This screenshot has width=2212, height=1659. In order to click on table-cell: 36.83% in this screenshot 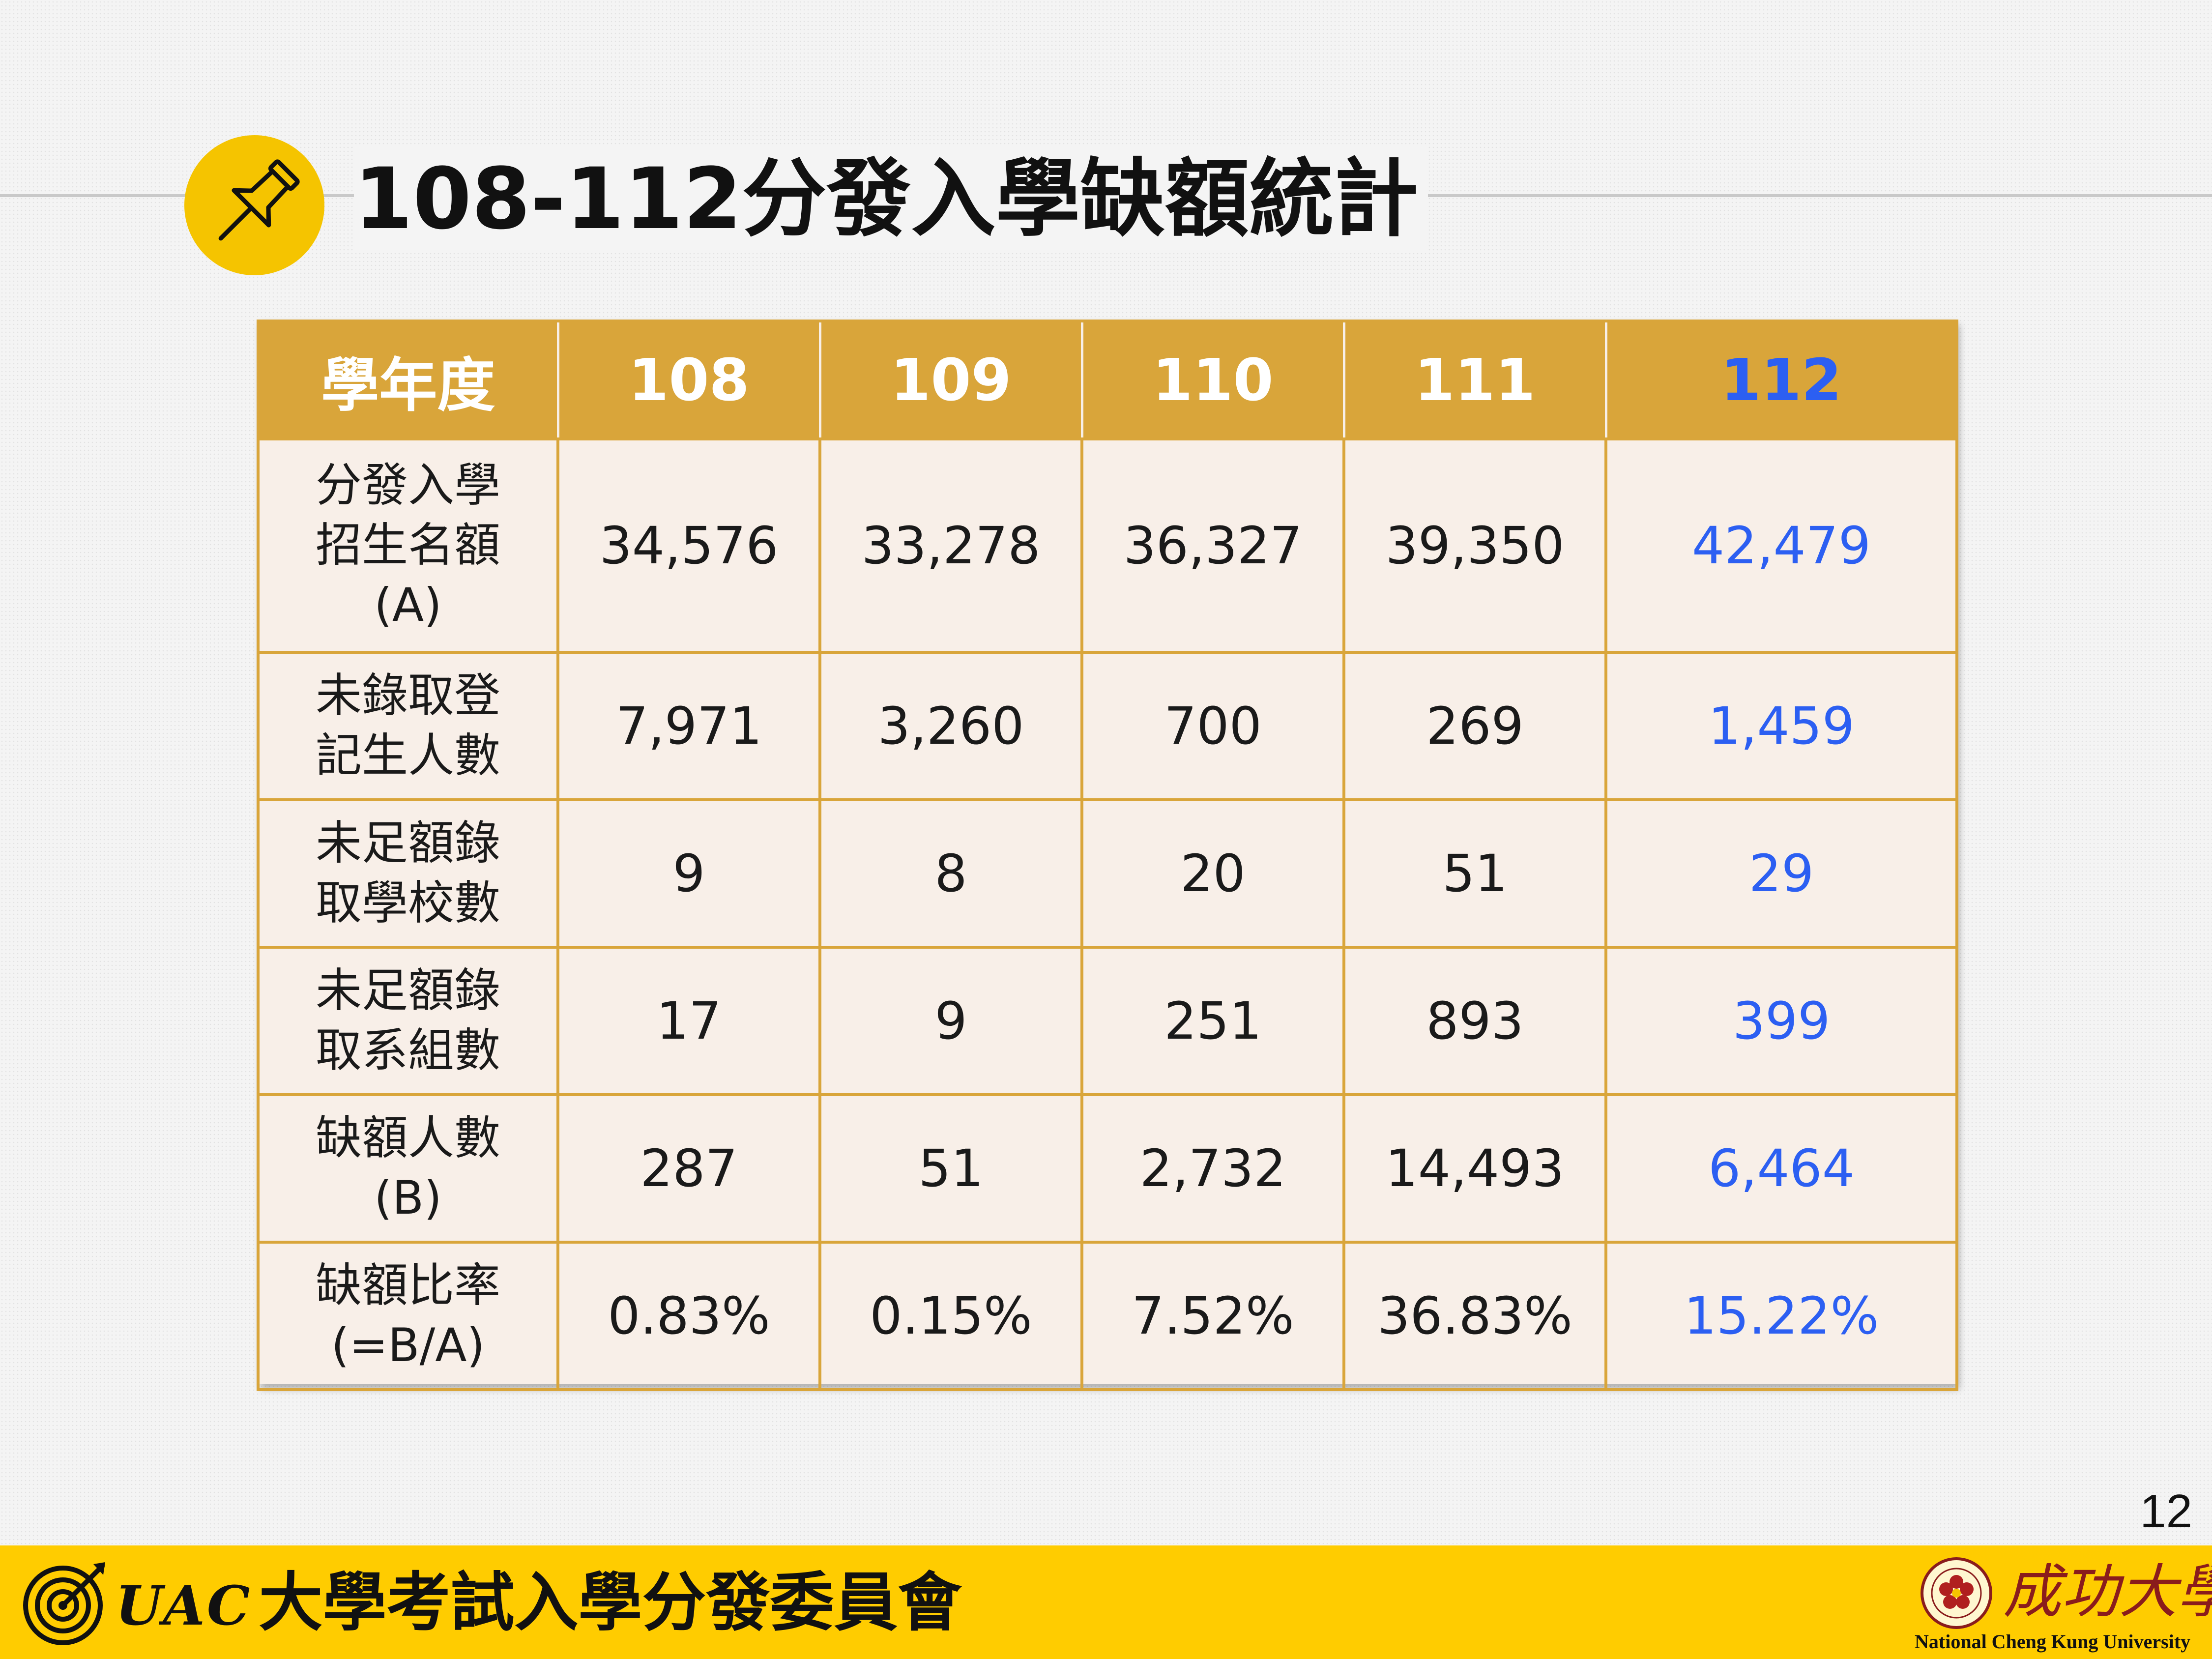, I will do `click(1475, 1316)`.